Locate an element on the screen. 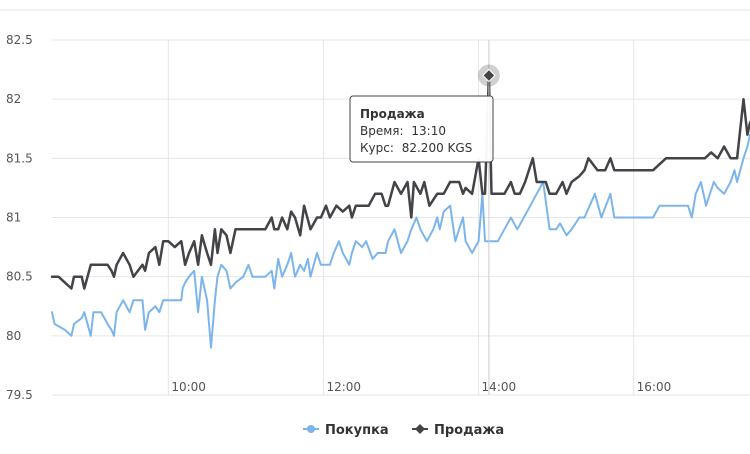  y-tick-label: 82.5 is located at coordinates (19, 40).